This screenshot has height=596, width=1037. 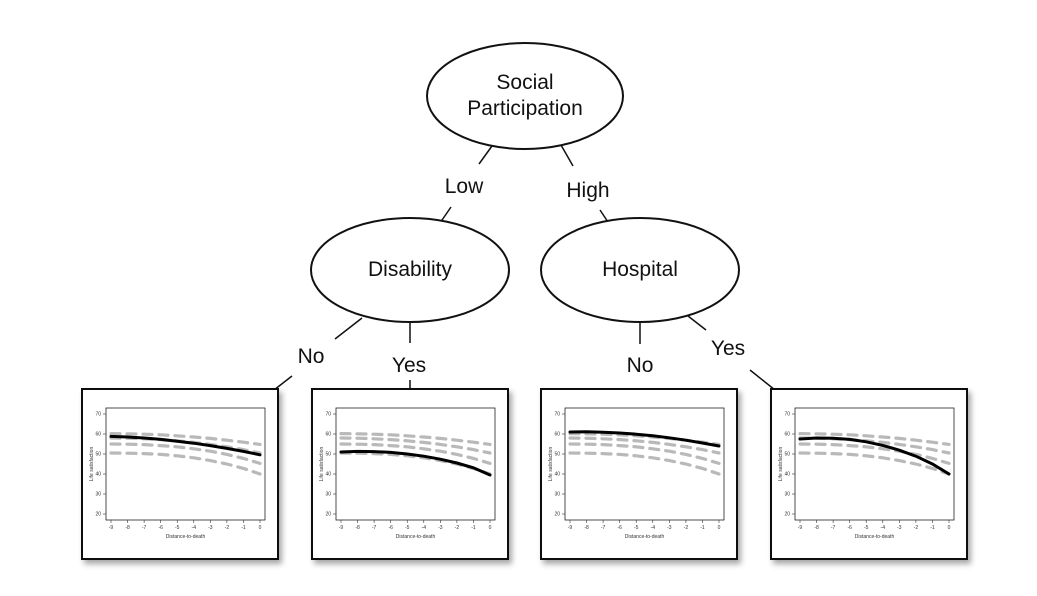 What do you see at coordinates (348, 328) in the screenshot?
I see `edge-disability-no-upper` at bounding box center [348, 328].